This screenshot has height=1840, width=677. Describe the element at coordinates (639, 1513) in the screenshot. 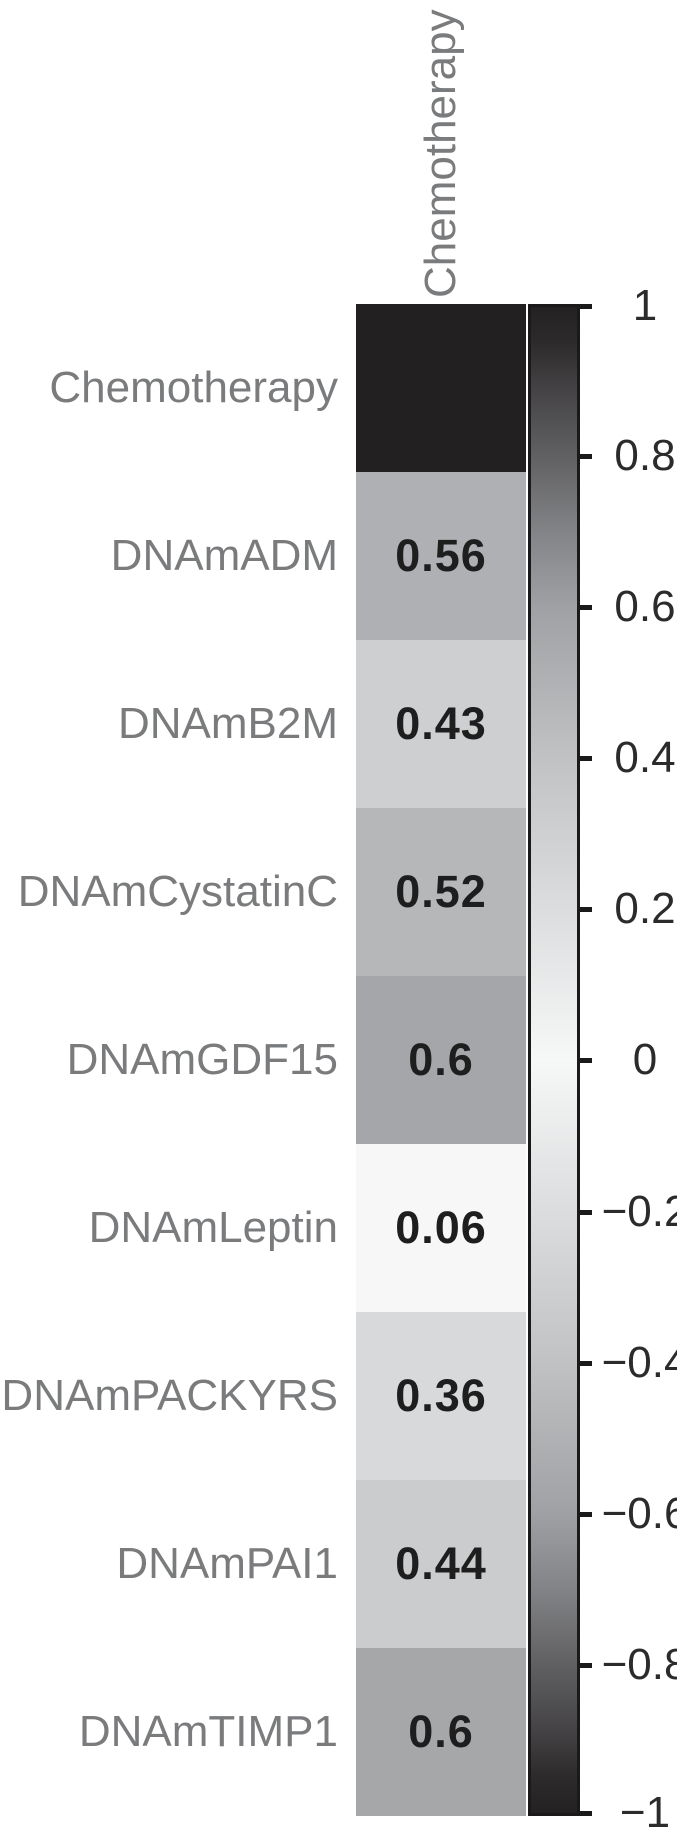

I see `colorbar-label-m0p6: −0.6` at that location.